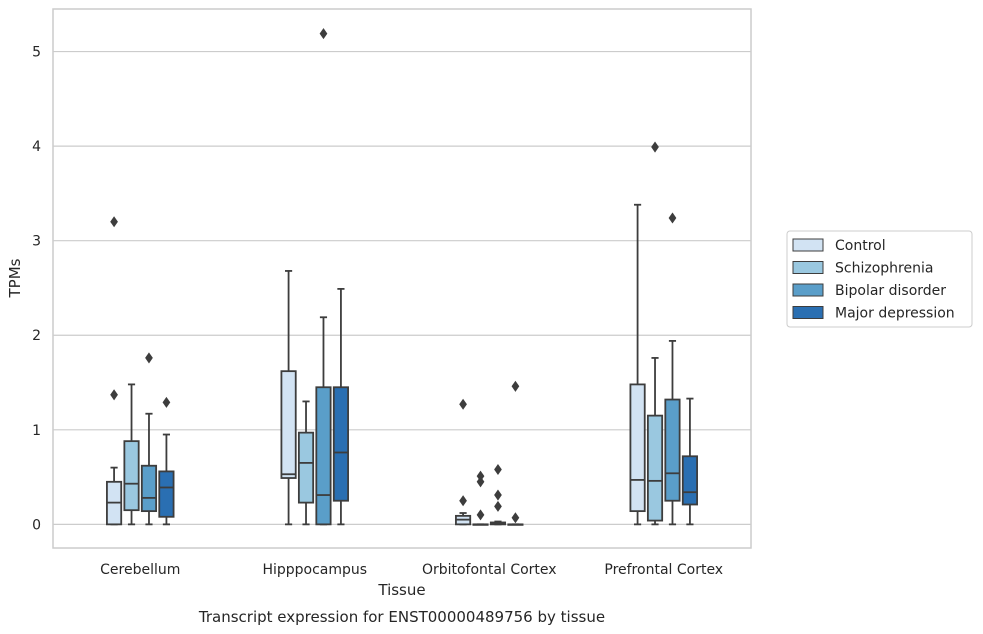  What do you see at coordinates (895, 314) in the screenshot?
I see `legend-label: Major depression` at bounding box center [895, 314].